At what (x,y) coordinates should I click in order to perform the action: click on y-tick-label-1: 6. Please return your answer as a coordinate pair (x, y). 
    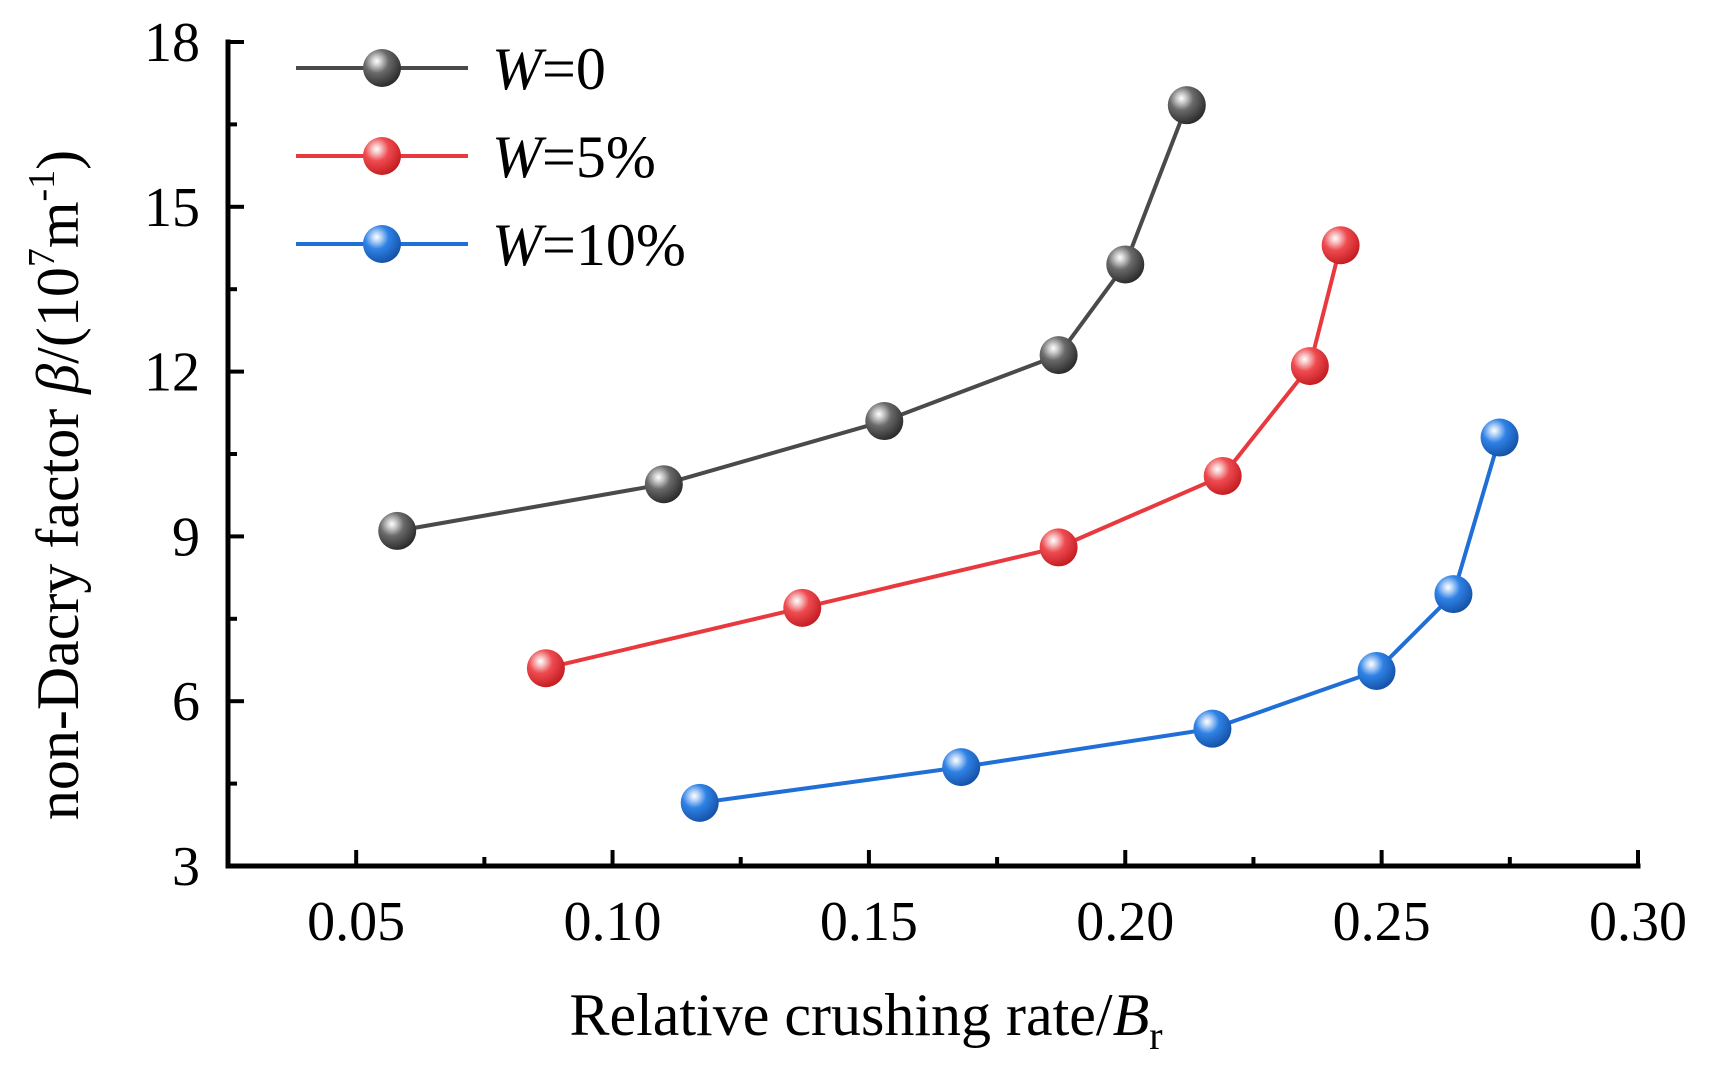
    Looking at the image, I should click on (186, 702).